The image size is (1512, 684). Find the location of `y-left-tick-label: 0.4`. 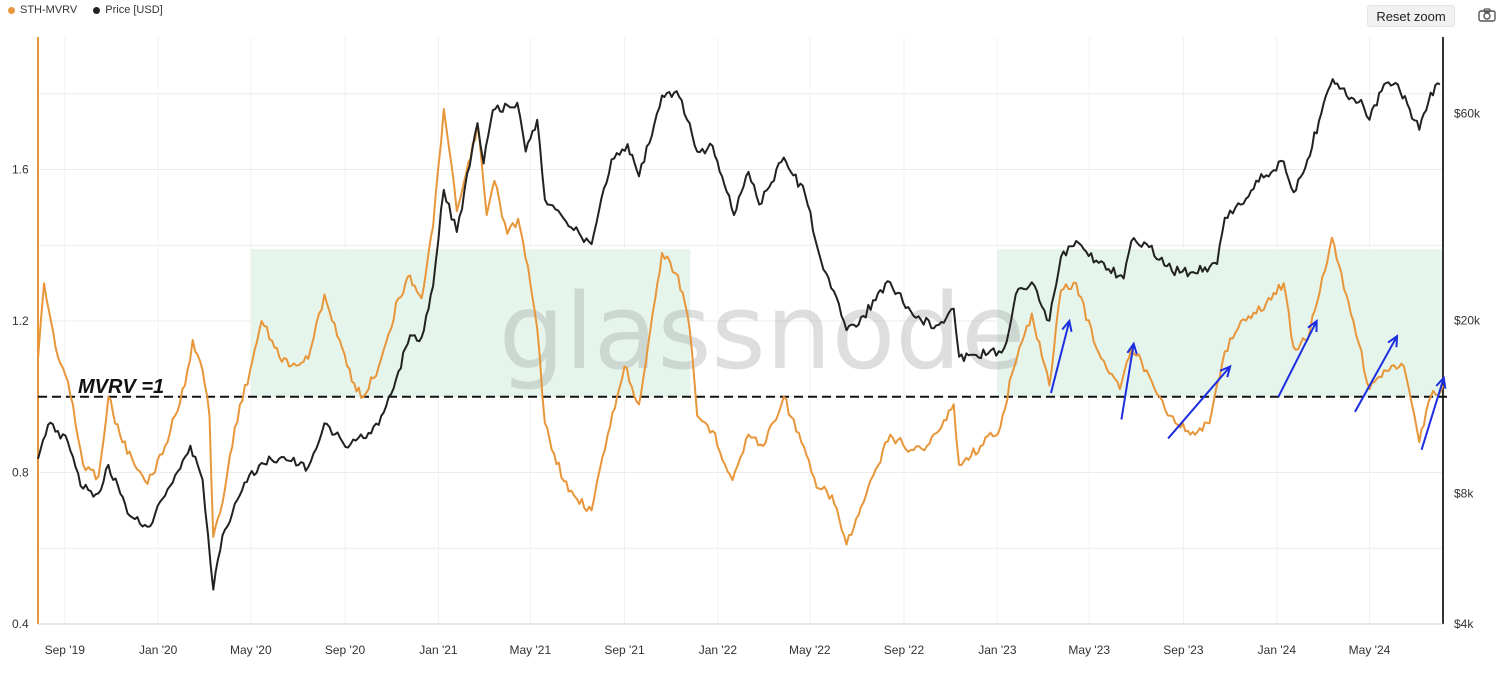

y-left-tick-label: 0.4 is located at coordinates (20, 624).